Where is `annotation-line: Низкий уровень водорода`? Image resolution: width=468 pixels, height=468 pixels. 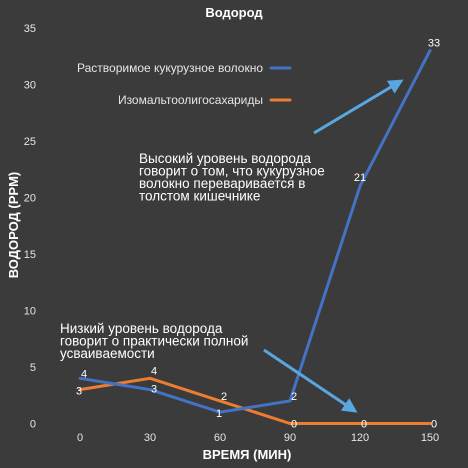
annotation-line: Низкий уровень водорода is located at coordinates (141, 328).